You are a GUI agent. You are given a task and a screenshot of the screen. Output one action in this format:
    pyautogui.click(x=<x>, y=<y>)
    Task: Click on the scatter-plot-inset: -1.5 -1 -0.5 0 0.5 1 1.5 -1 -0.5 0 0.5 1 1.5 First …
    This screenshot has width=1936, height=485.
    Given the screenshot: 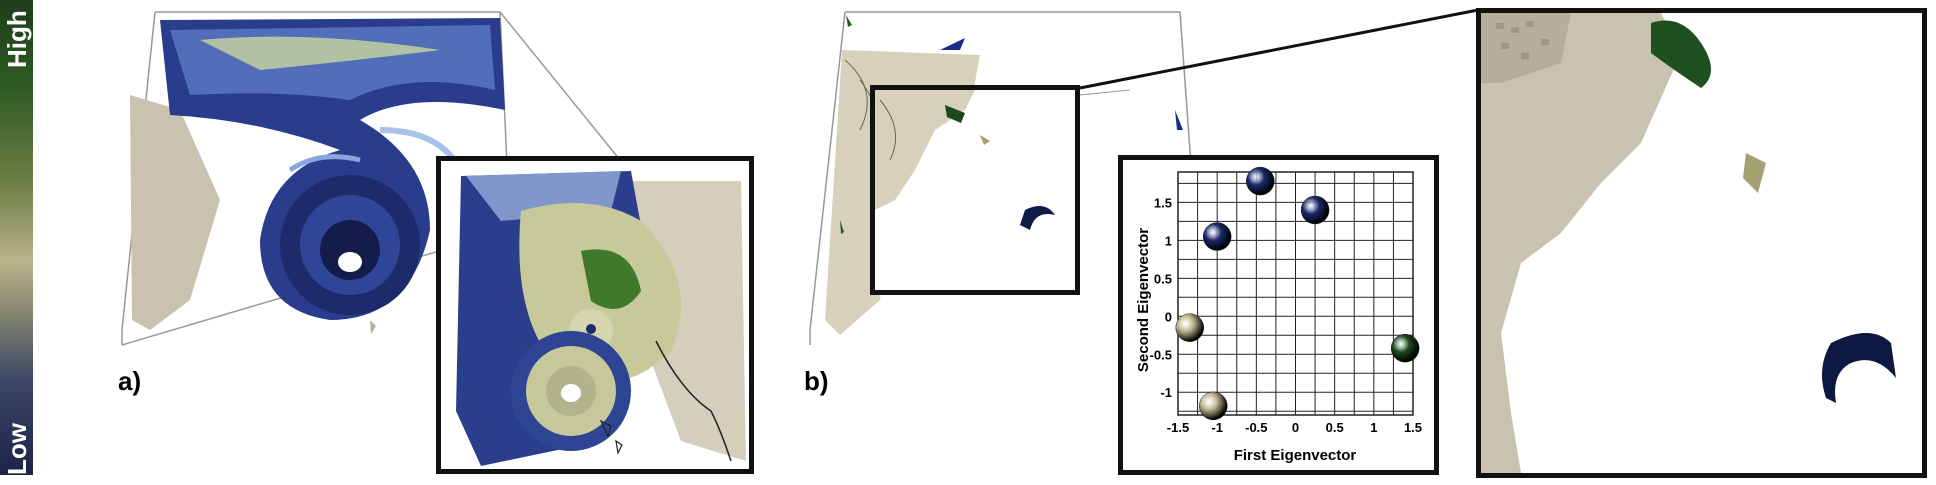 What is the action you would take?
    pyautogui.click(x=1278, y=315)
    